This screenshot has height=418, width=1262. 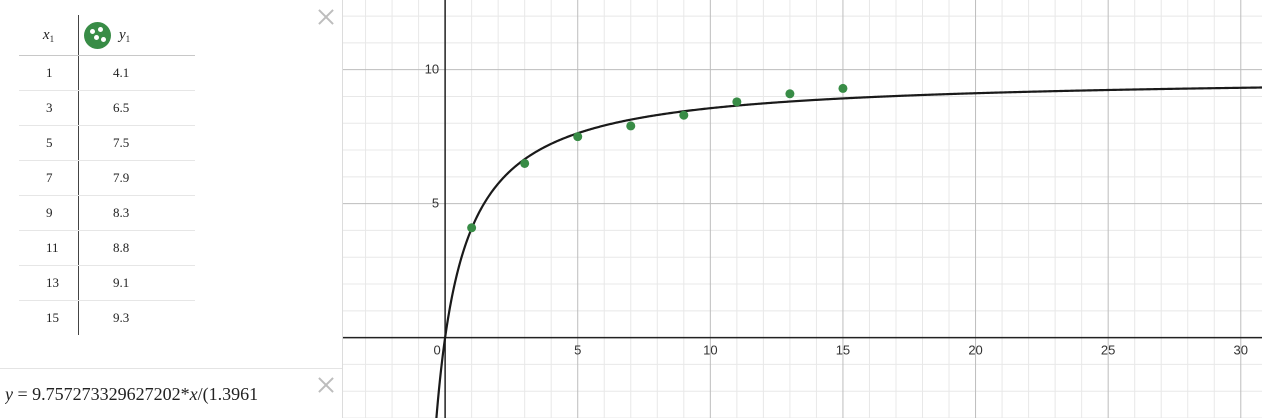 I want to click on x-tick-label: 5, so click(x=577, y=350).